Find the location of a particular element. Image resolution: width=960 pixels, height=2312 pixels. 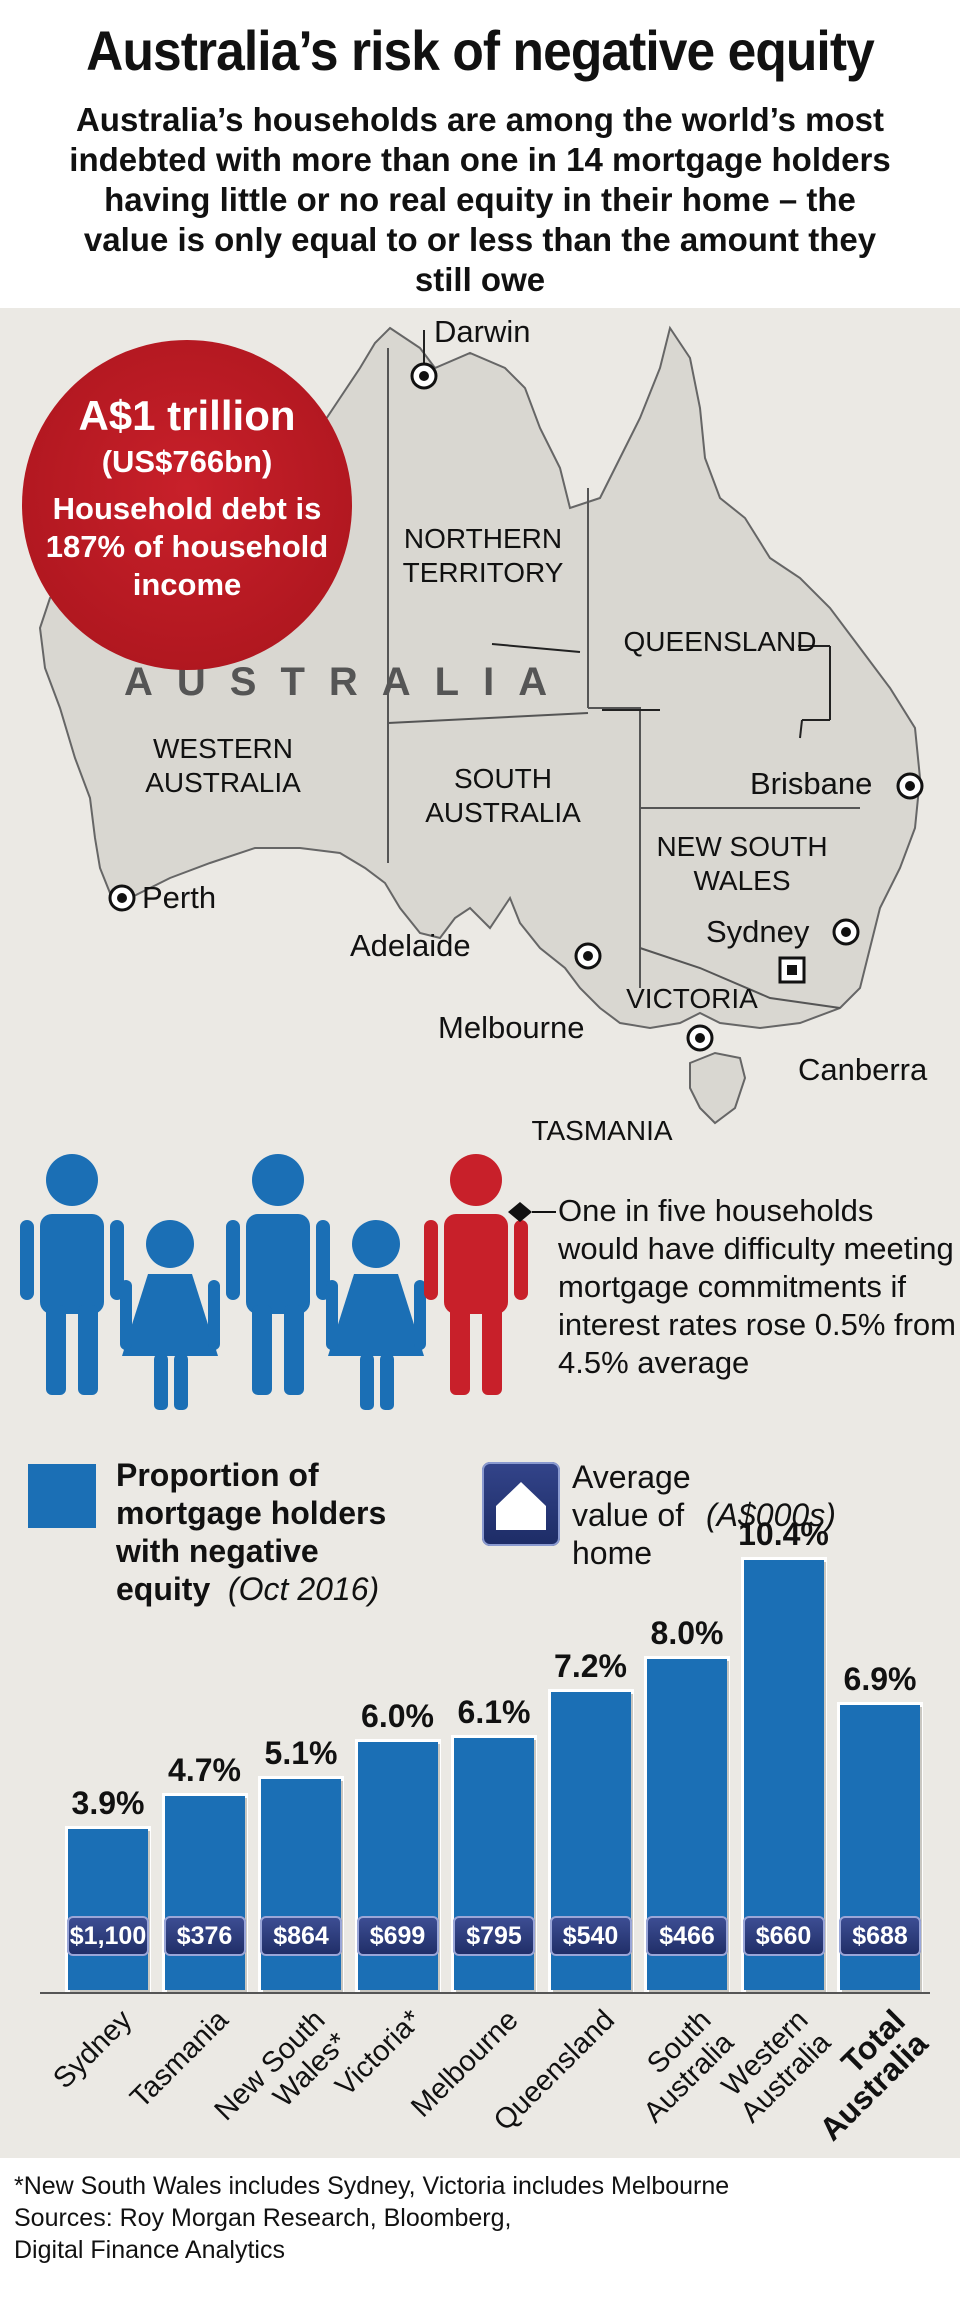

legend-home-label: Average value of home is located at coordinates (631, 1515).